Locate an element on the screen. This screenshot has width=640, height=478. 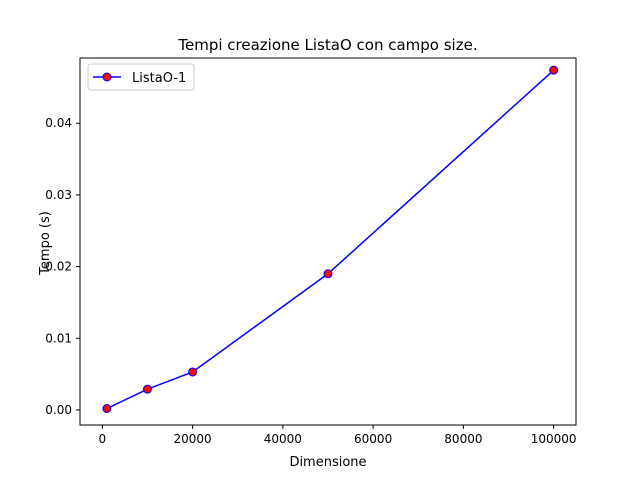
legend: ListaO-1 is located at coordinates (141, 77).